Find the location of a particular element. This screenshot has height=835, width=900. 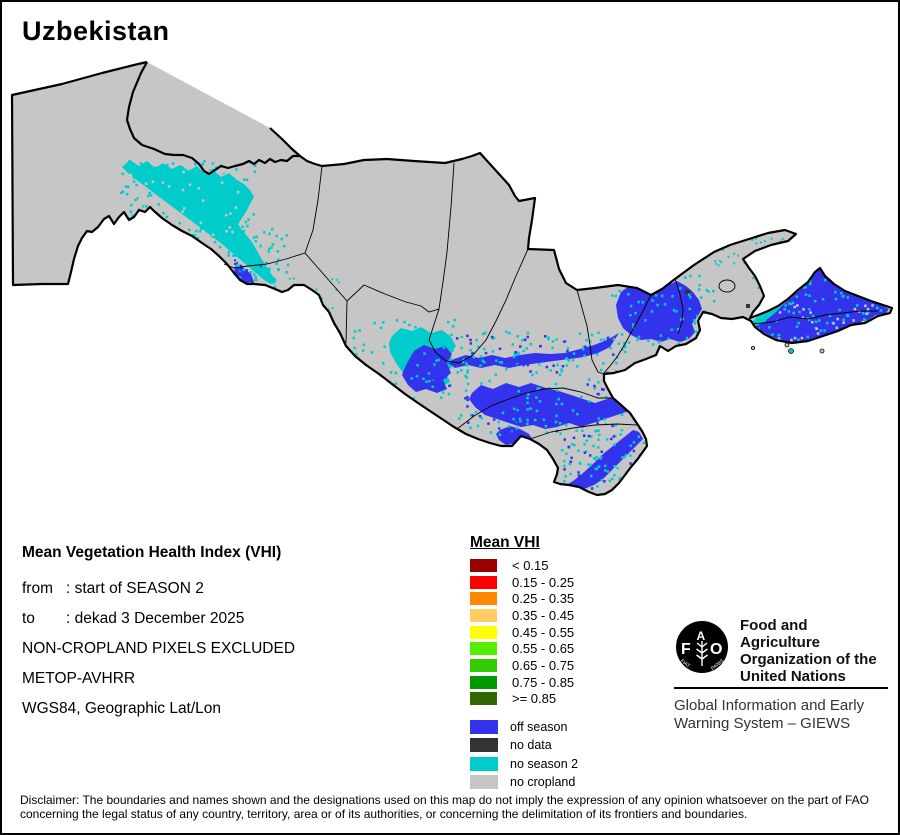

legend-label: 0.15 - 0.25 is located at coordinates (543, 582).